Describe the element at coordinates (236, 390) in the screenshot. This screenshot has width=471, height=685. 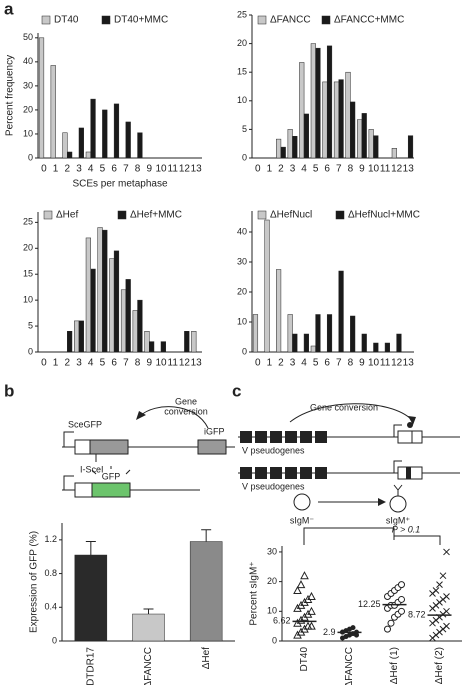
I see `panel-label: c` at that location.